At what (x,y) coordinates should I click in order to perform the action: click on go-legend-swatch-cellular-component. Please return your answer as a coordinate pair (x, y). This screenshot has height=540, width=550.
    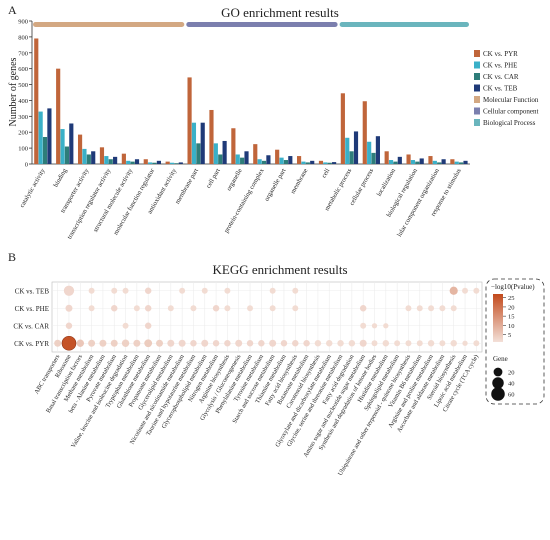
    Looking at the image, I should click on (477, 111).